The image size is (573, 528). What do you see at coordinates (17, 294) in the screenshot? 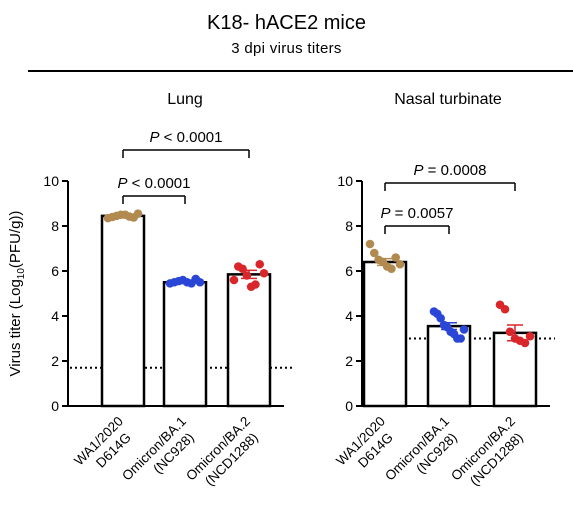
I see `y-axis-label: Virus titer (Log10(PFU/g))` at bounding box center [17, 294].